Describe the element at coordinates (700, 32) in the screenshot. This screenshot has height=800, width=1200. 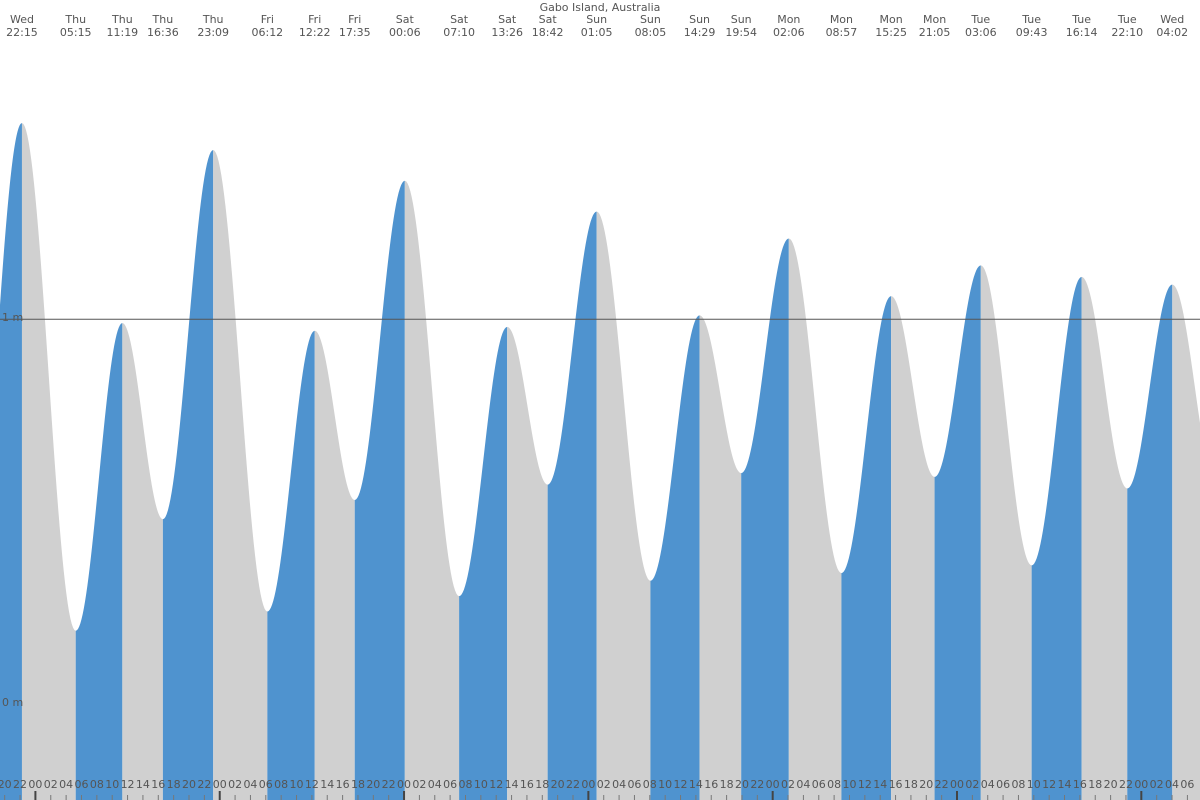
I see `extreme-time: 14:29` at that location.